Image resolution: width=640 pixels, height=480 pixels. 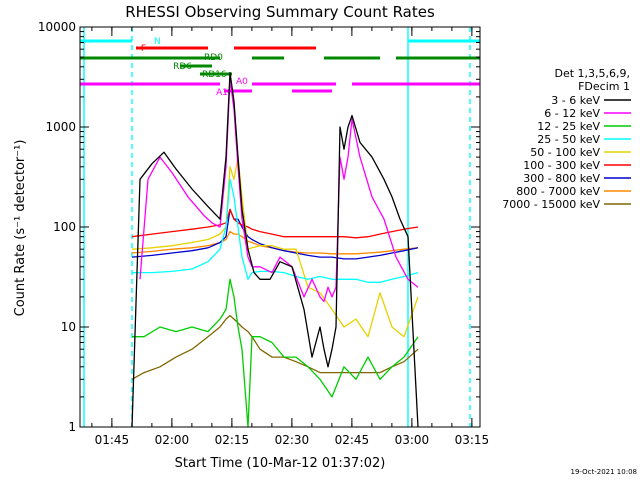 What do you see at coordinates (214, 75) in the screenshot?
I see `state-label-rd16: RD16` at bounding box center [214, 75].